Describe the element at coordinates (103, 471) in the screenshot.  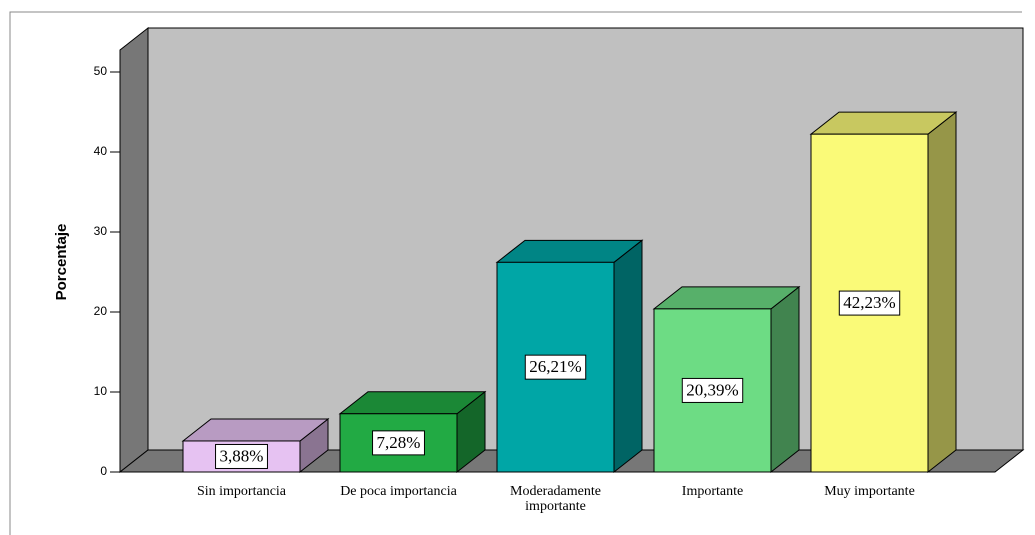
I see `y-tick-label: 0` at that location.